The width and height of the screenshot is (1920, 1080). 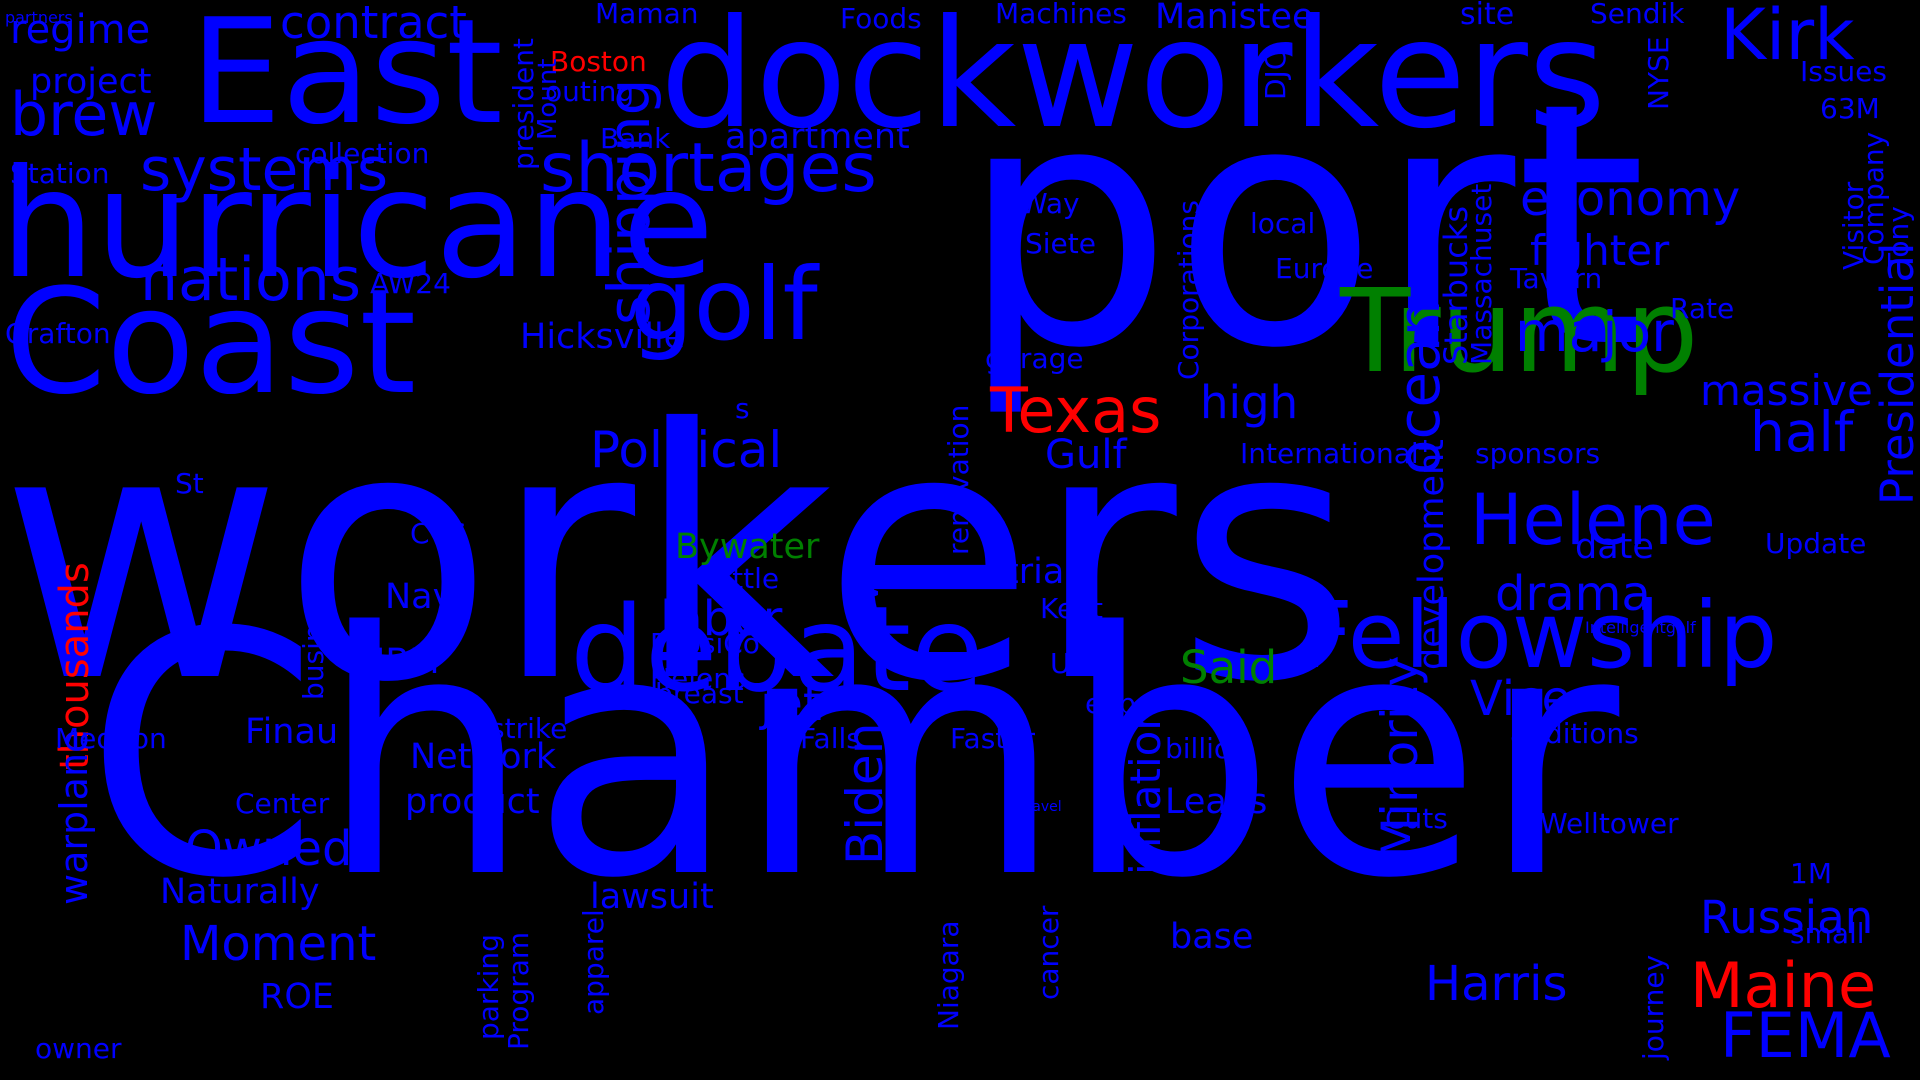 What do you see at coordinates (1416, 818) in the screenshot?
I see `word-cuts: Cuts` at bounding box center [1416, 818].